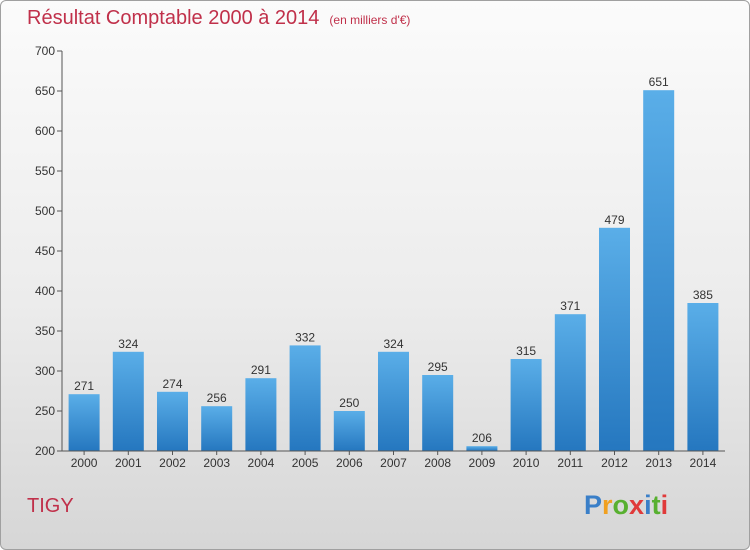 The height and width of the screenshot is (550, 750). What do you see at coordinates (45, 331) in the screenshot?
I see `y-tick-label: 350` at bounding box center [45, 331].